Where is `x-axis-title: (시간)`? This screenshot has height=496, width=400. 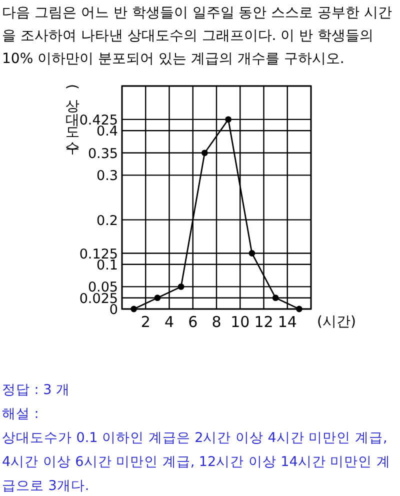 x-axis-title: (시간) is located at coordinates (336, 322).